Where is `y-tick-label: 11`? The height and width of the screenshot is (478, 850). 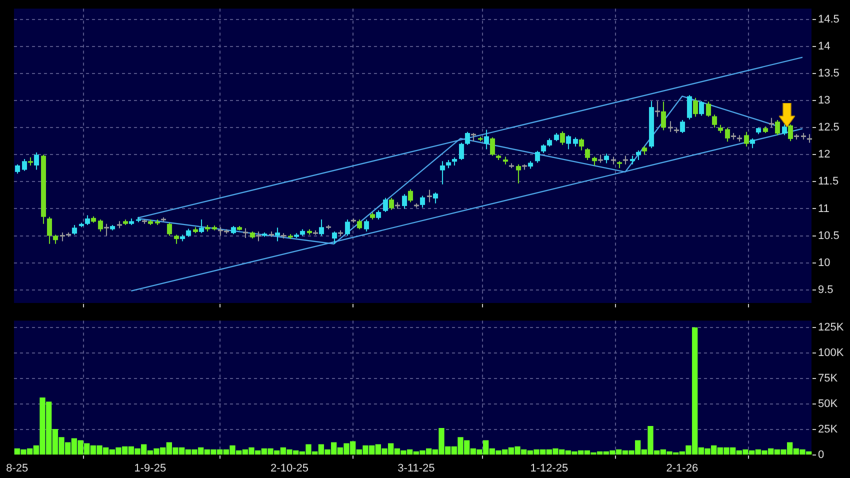
y-tick-label: 11 is located at coordinates (824, 208).